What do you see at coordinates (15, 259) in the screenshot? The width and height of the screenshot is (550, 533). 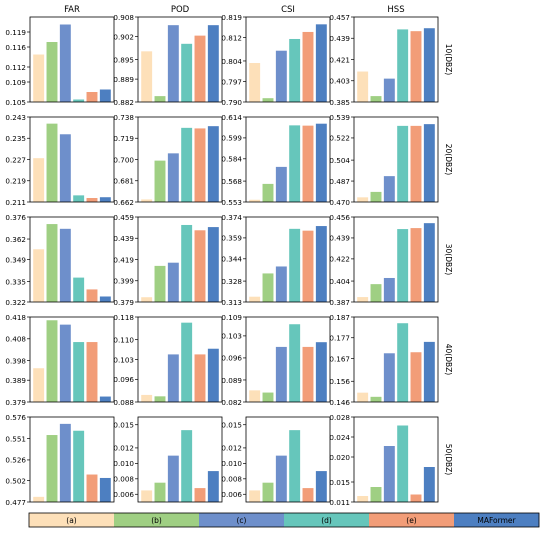 I see `y-tick-label: 0.349` at bounding box center [15, 259].